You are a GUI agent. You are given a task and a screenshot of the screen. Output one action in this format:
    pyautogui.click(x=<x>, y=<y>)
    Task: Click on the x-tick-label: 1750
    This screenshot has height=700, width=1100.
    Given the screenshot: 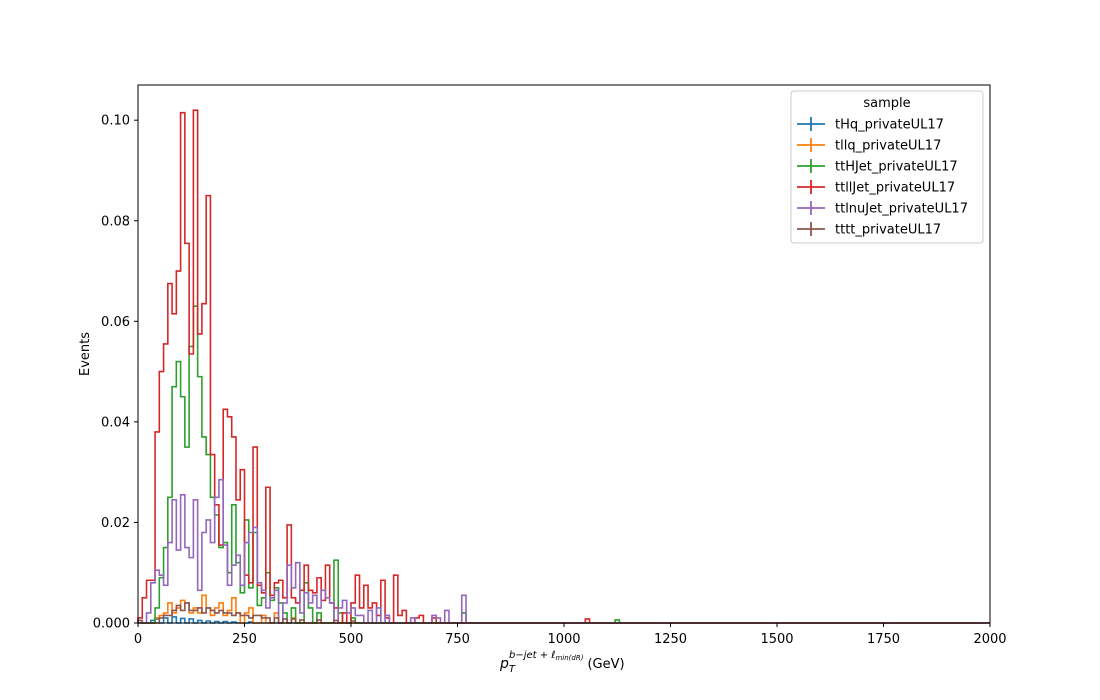 What is the action you would take?
    pyautogui.click(x=883, y=639)
    